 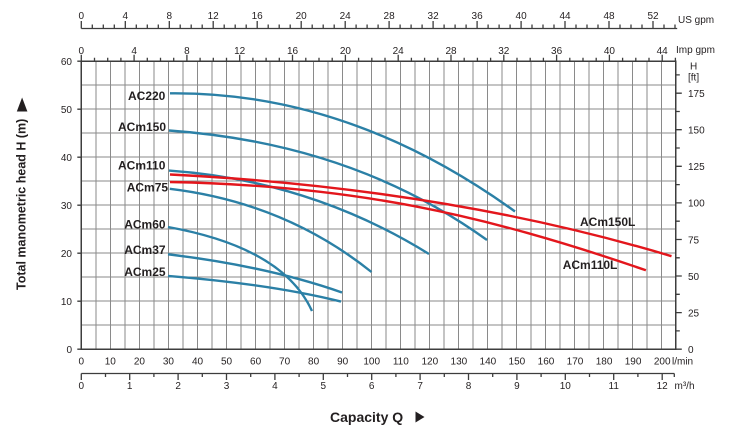 I want to click on svg-text: 170, so click(x=575, y=362).